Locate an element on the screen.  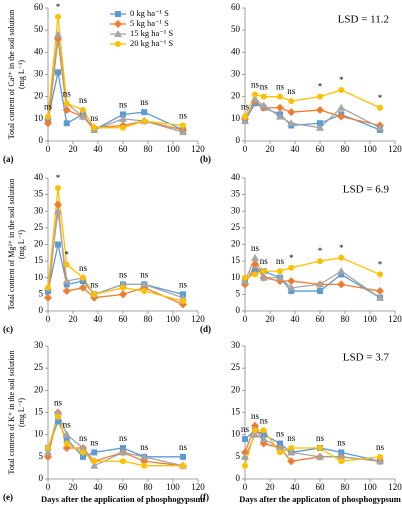
y-tick-label: 30 is located at coordinates (236, 74).